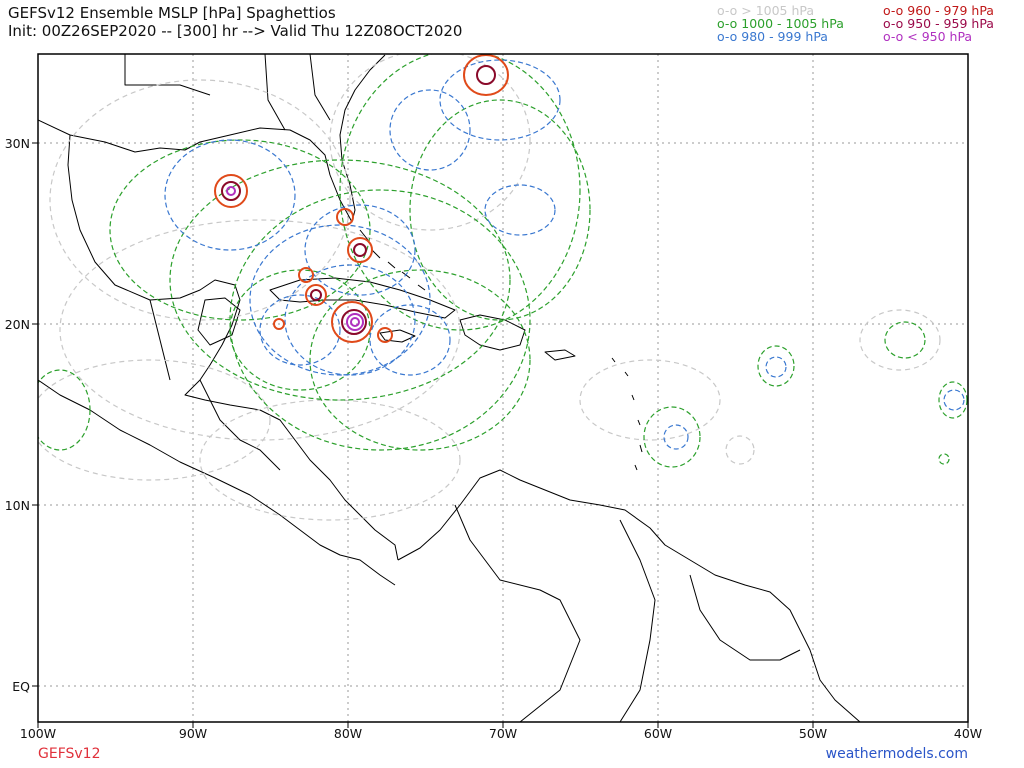  I want to click on lat-label-eq: EQ, so click(21, 686).